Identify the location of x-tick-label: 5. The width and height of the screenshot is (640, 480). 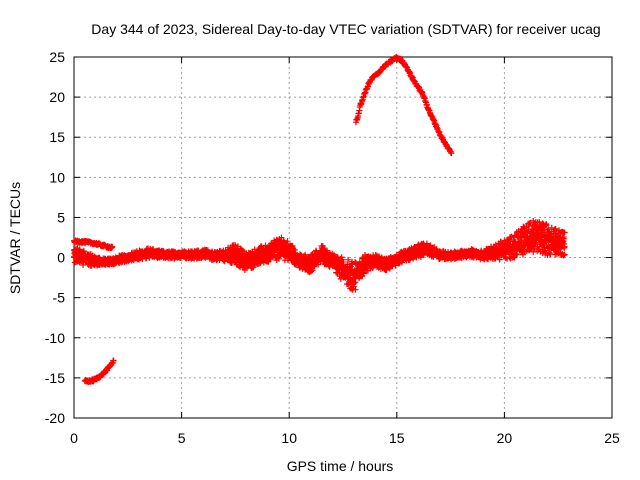
(182, 438).